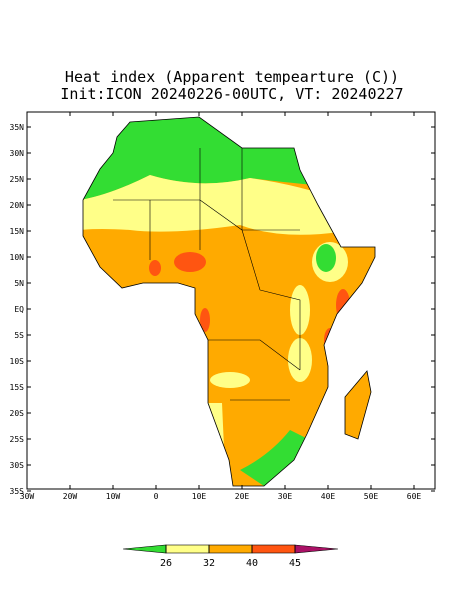  I want to click on lon-tick-label: 10E, so click(199, 496).